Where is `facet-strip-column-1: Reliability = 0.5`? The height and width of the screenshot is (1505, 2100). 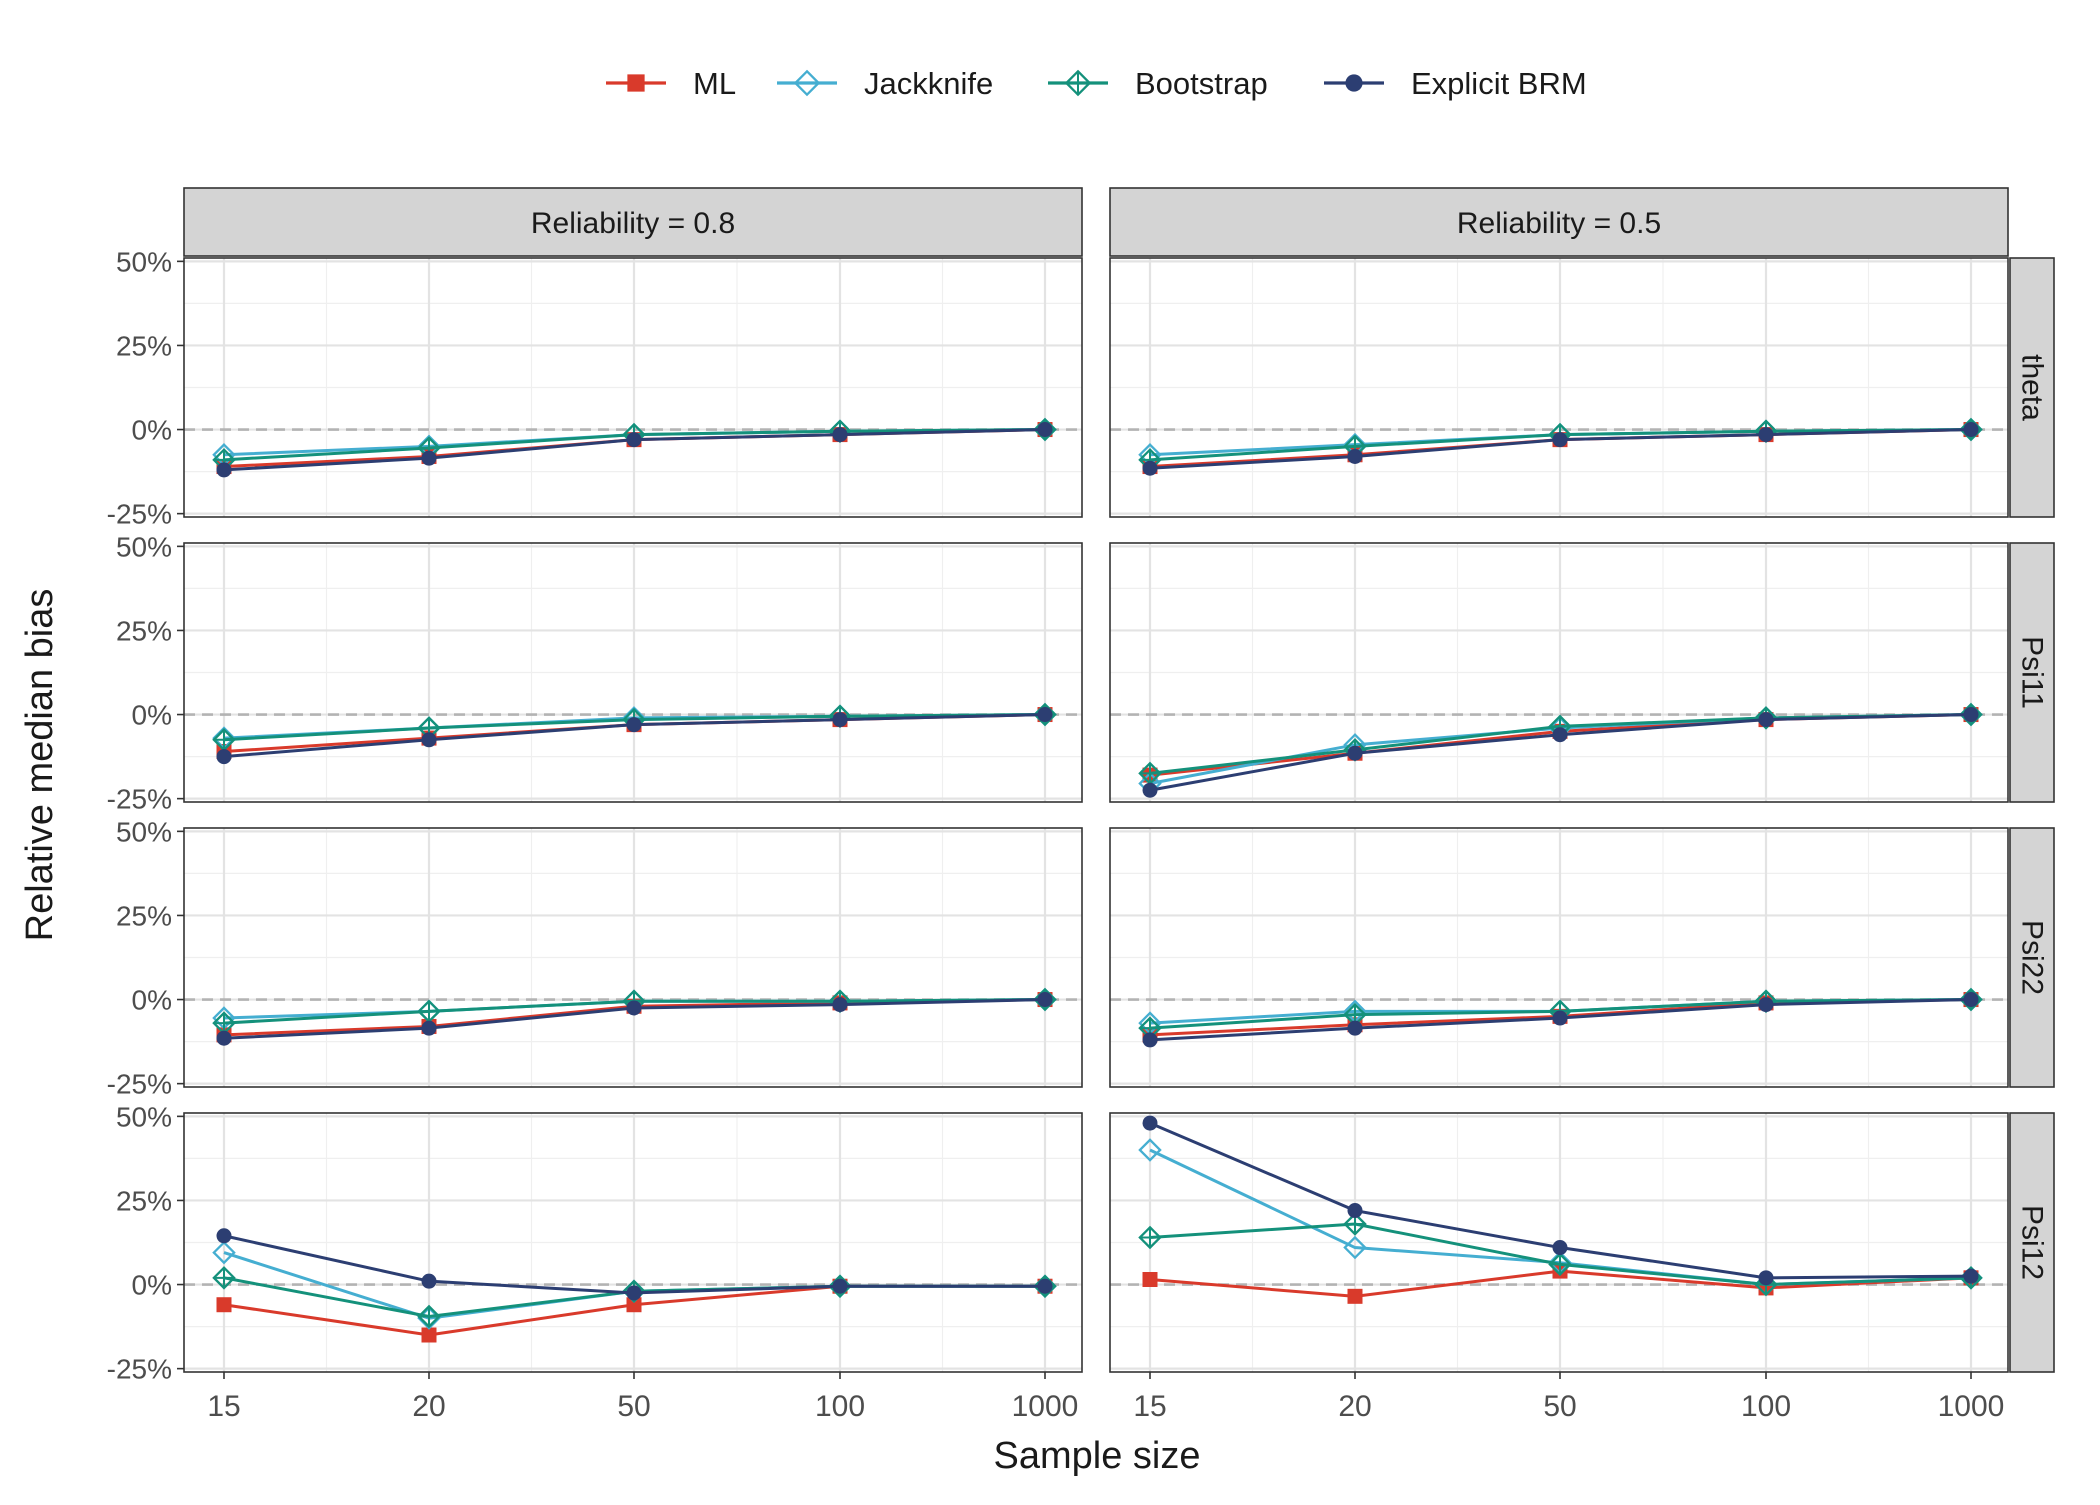
facet-strip-column-1: Reliability = 0.5 is located at coordinates (1559, 222).